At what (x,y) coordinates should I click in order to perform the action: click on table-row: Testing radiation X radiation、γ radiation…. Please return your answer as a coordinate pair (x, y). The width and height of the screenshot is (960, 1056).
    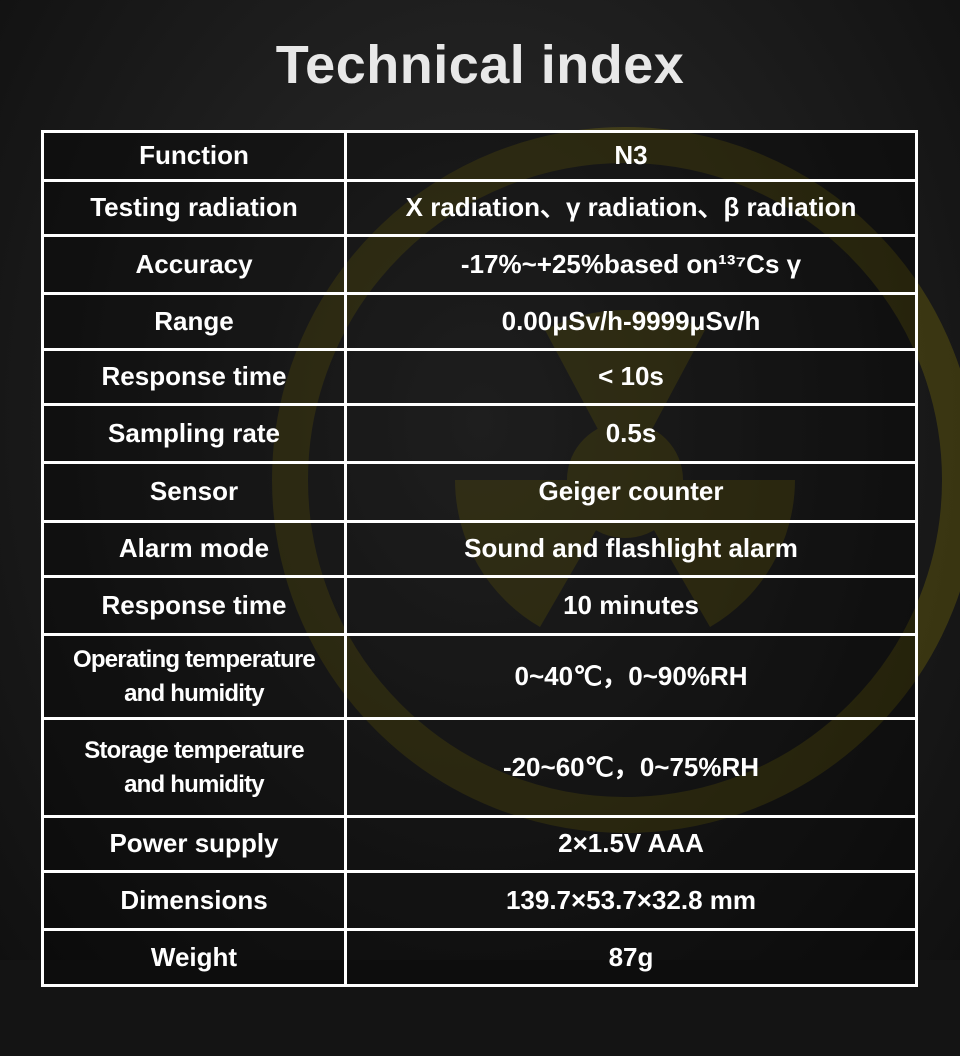
    Looking at the image, I should click on (479, 208).